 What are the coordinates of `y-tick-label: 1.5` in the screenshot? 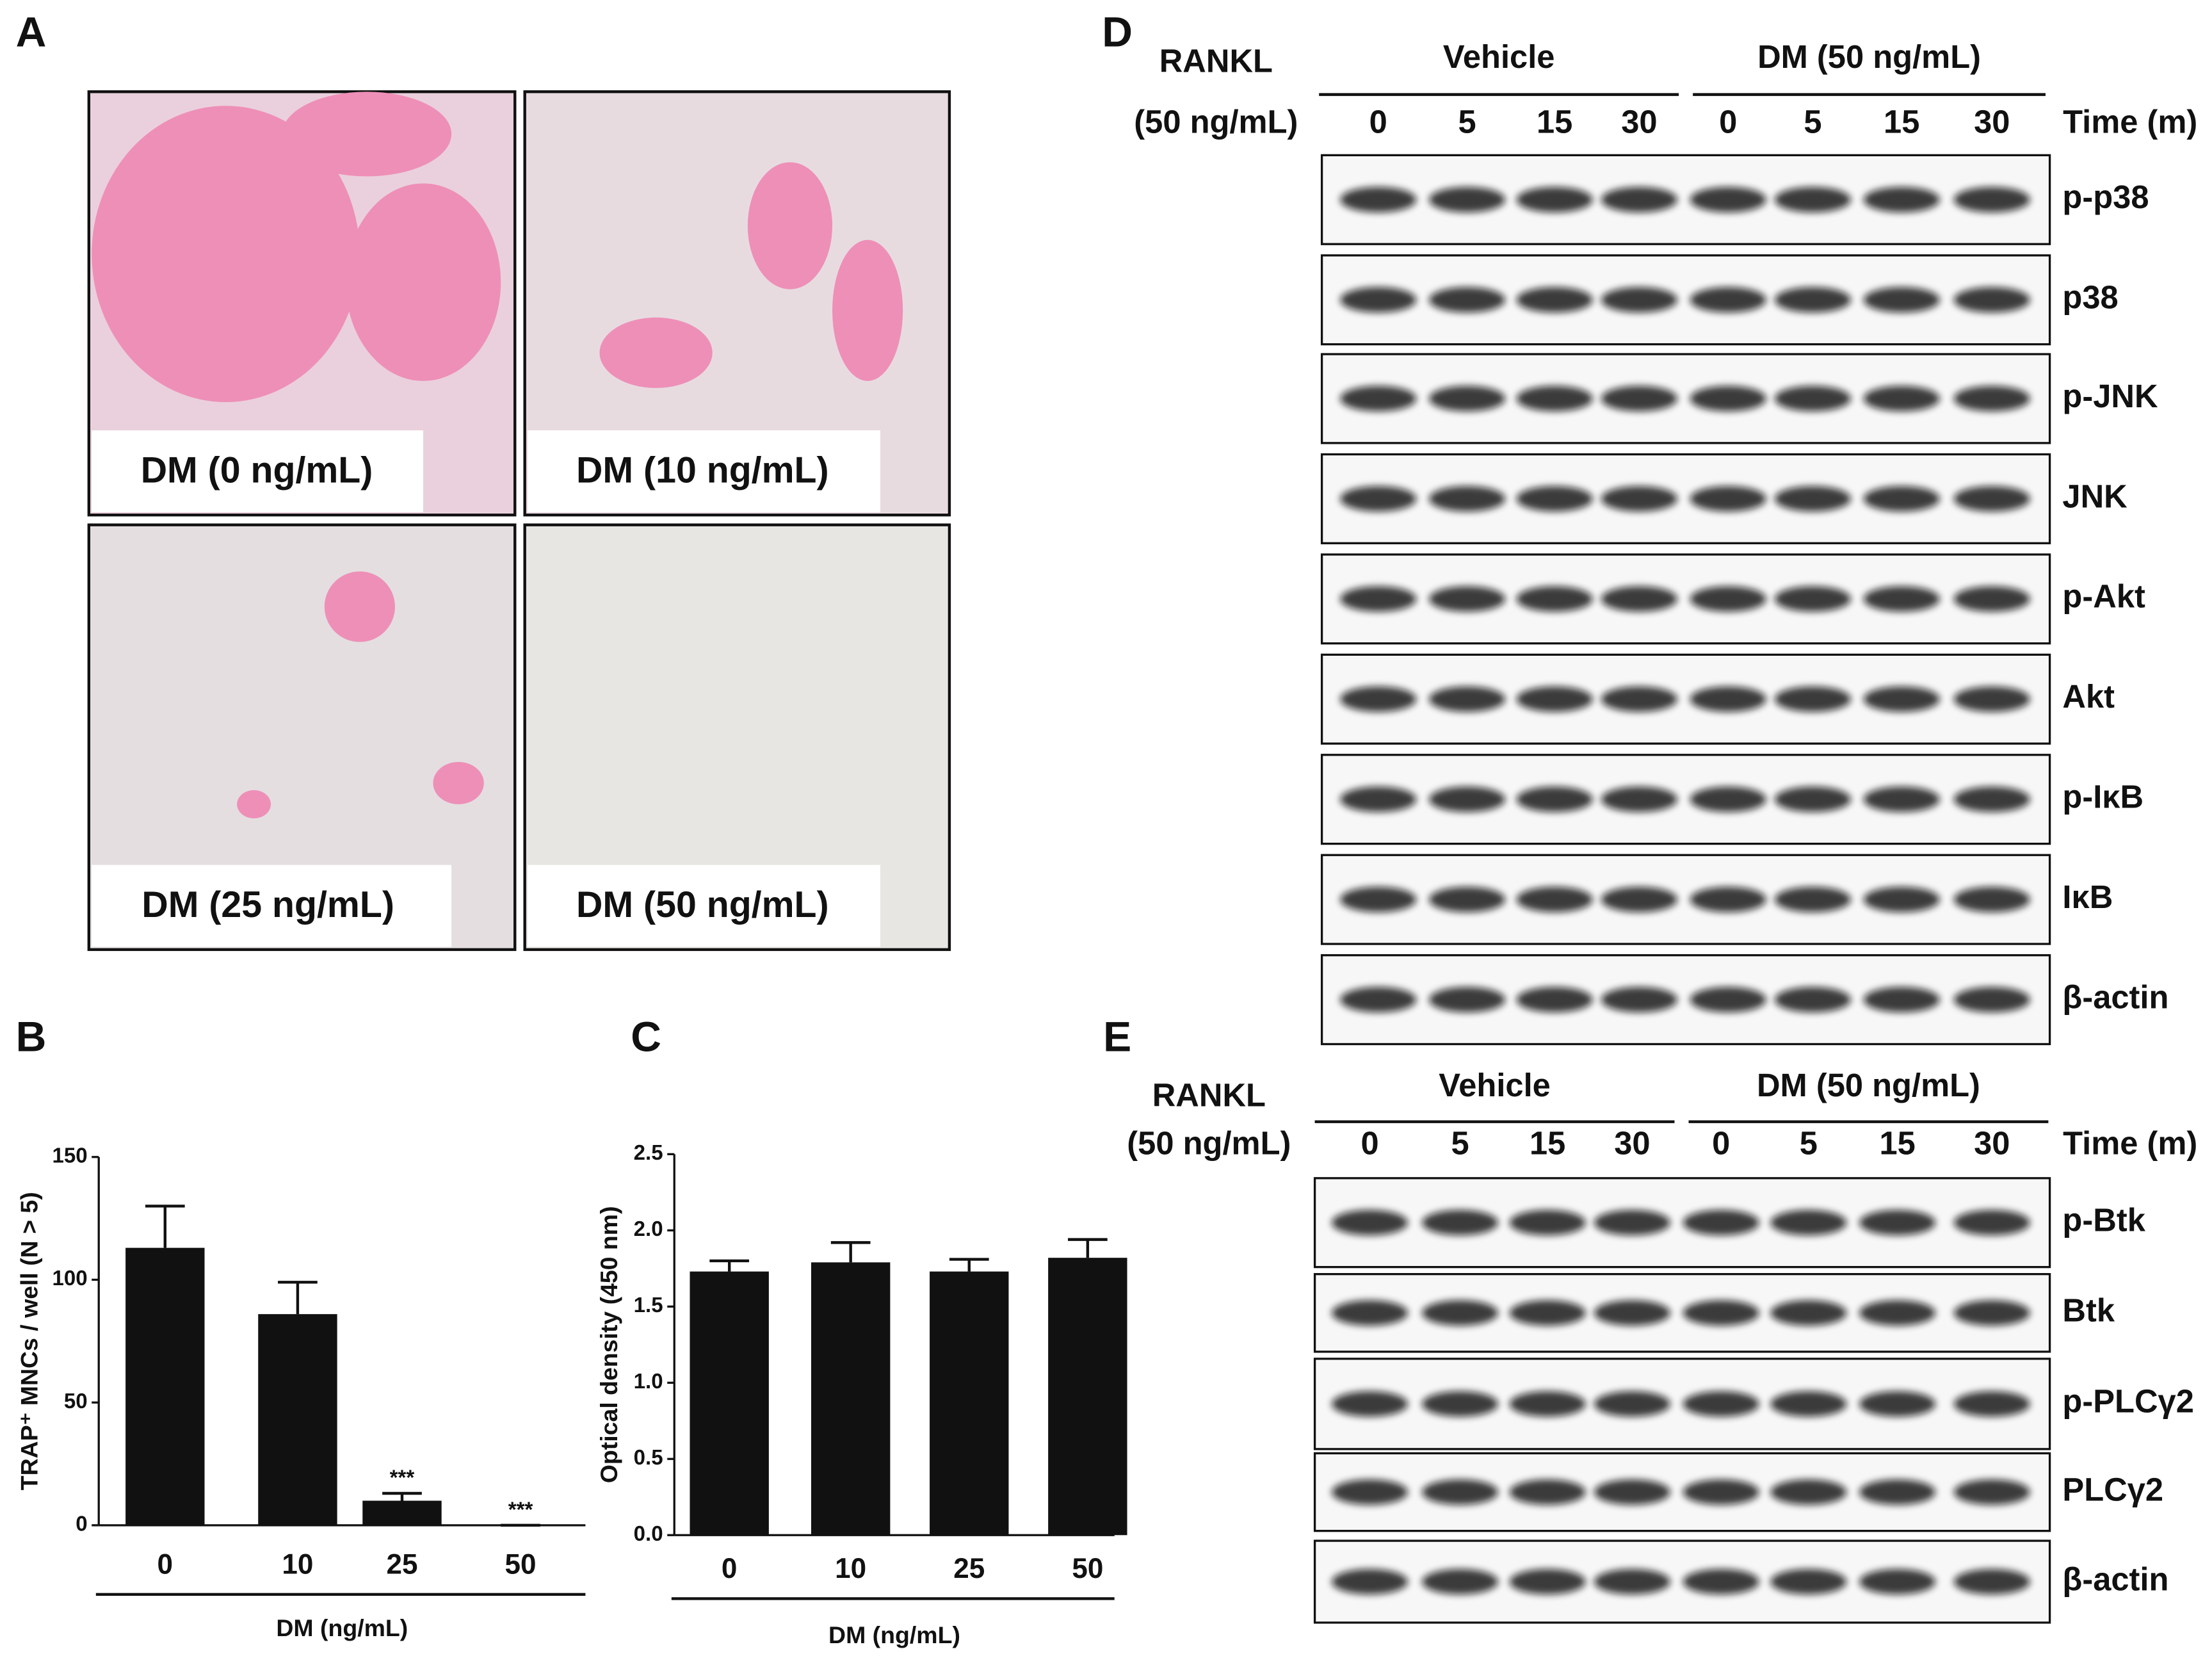 It's located at (648, 1305).